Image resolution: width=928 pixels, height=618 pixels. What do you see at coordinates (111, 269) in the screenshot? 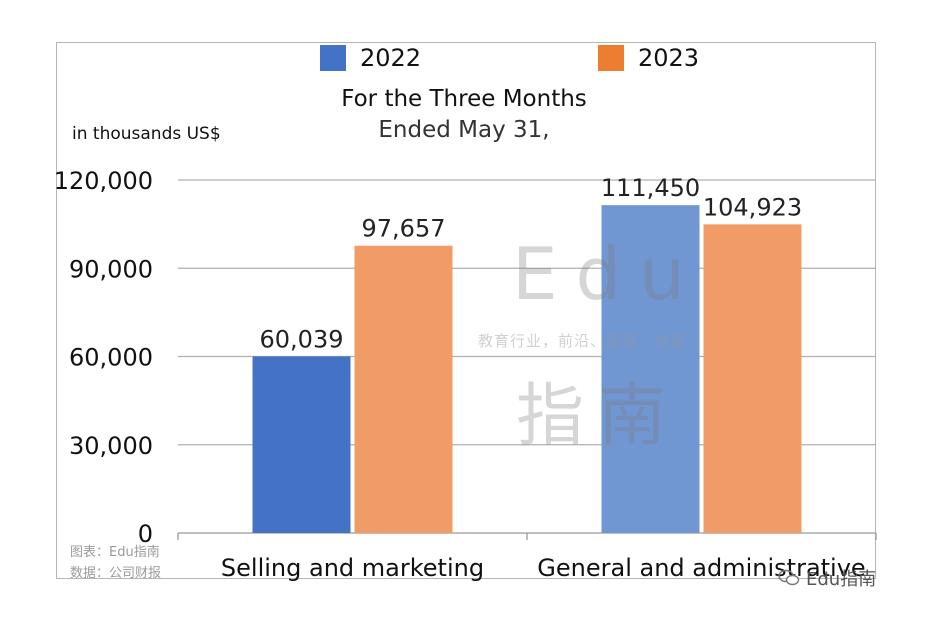
I see `y-tick-label: 90,000` at bounding box center [111, 269].